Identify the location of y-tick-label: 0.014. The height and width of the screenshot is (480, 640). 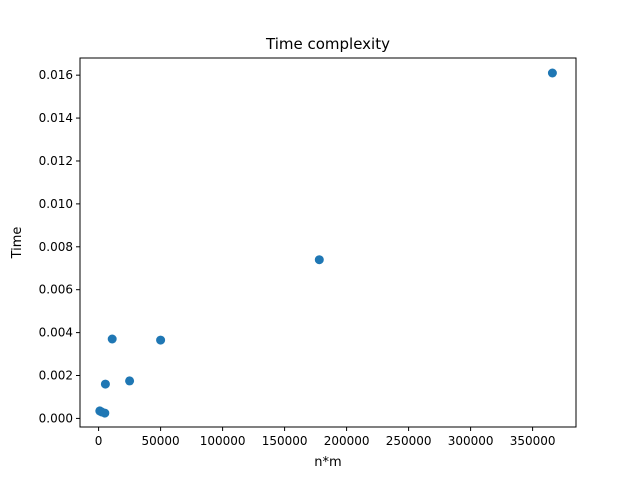
(56, 118).